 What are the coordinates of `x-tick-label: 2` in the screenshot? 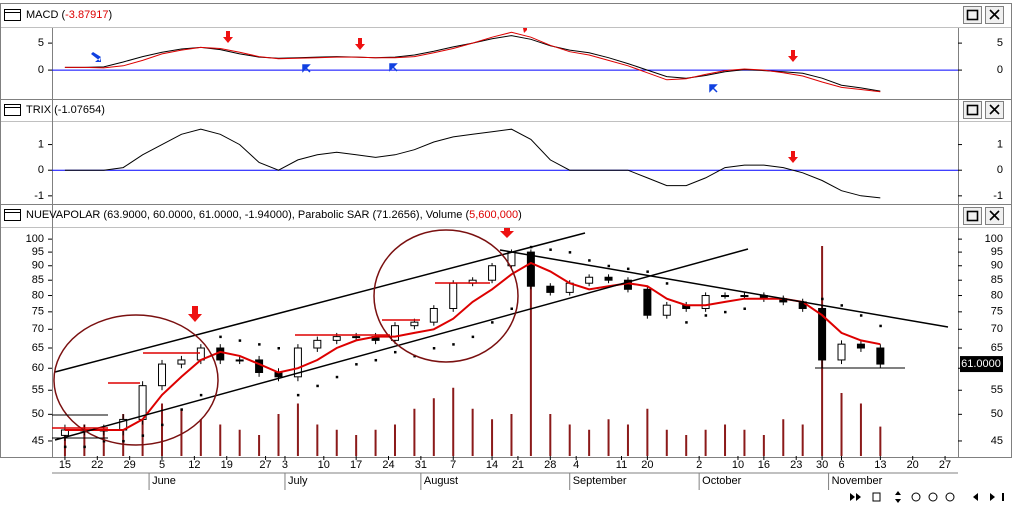 It's located at (699, 465).